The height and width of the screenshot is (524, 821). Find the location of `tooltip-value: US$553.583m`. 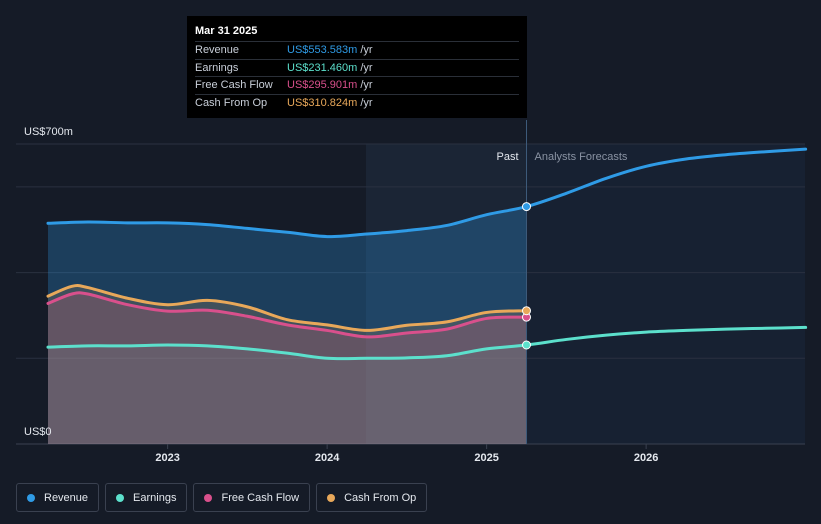

tooltip-value: US$553.583m is located at coordinates (322, 50).